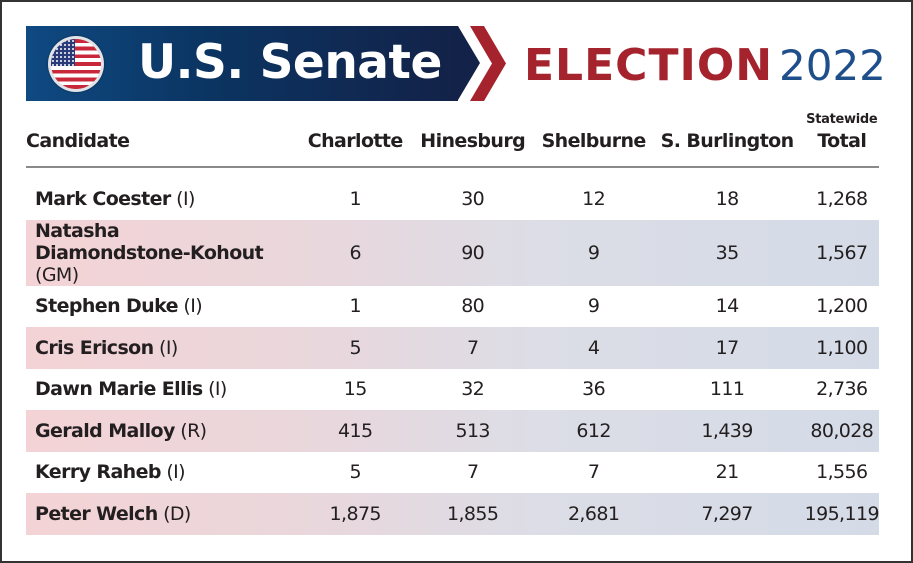 The width and height of the screenshot is (913, 563). Describe the element at coordinates (594, 198) in the screenshot. I see `shelburne-cell: 12` at that location.